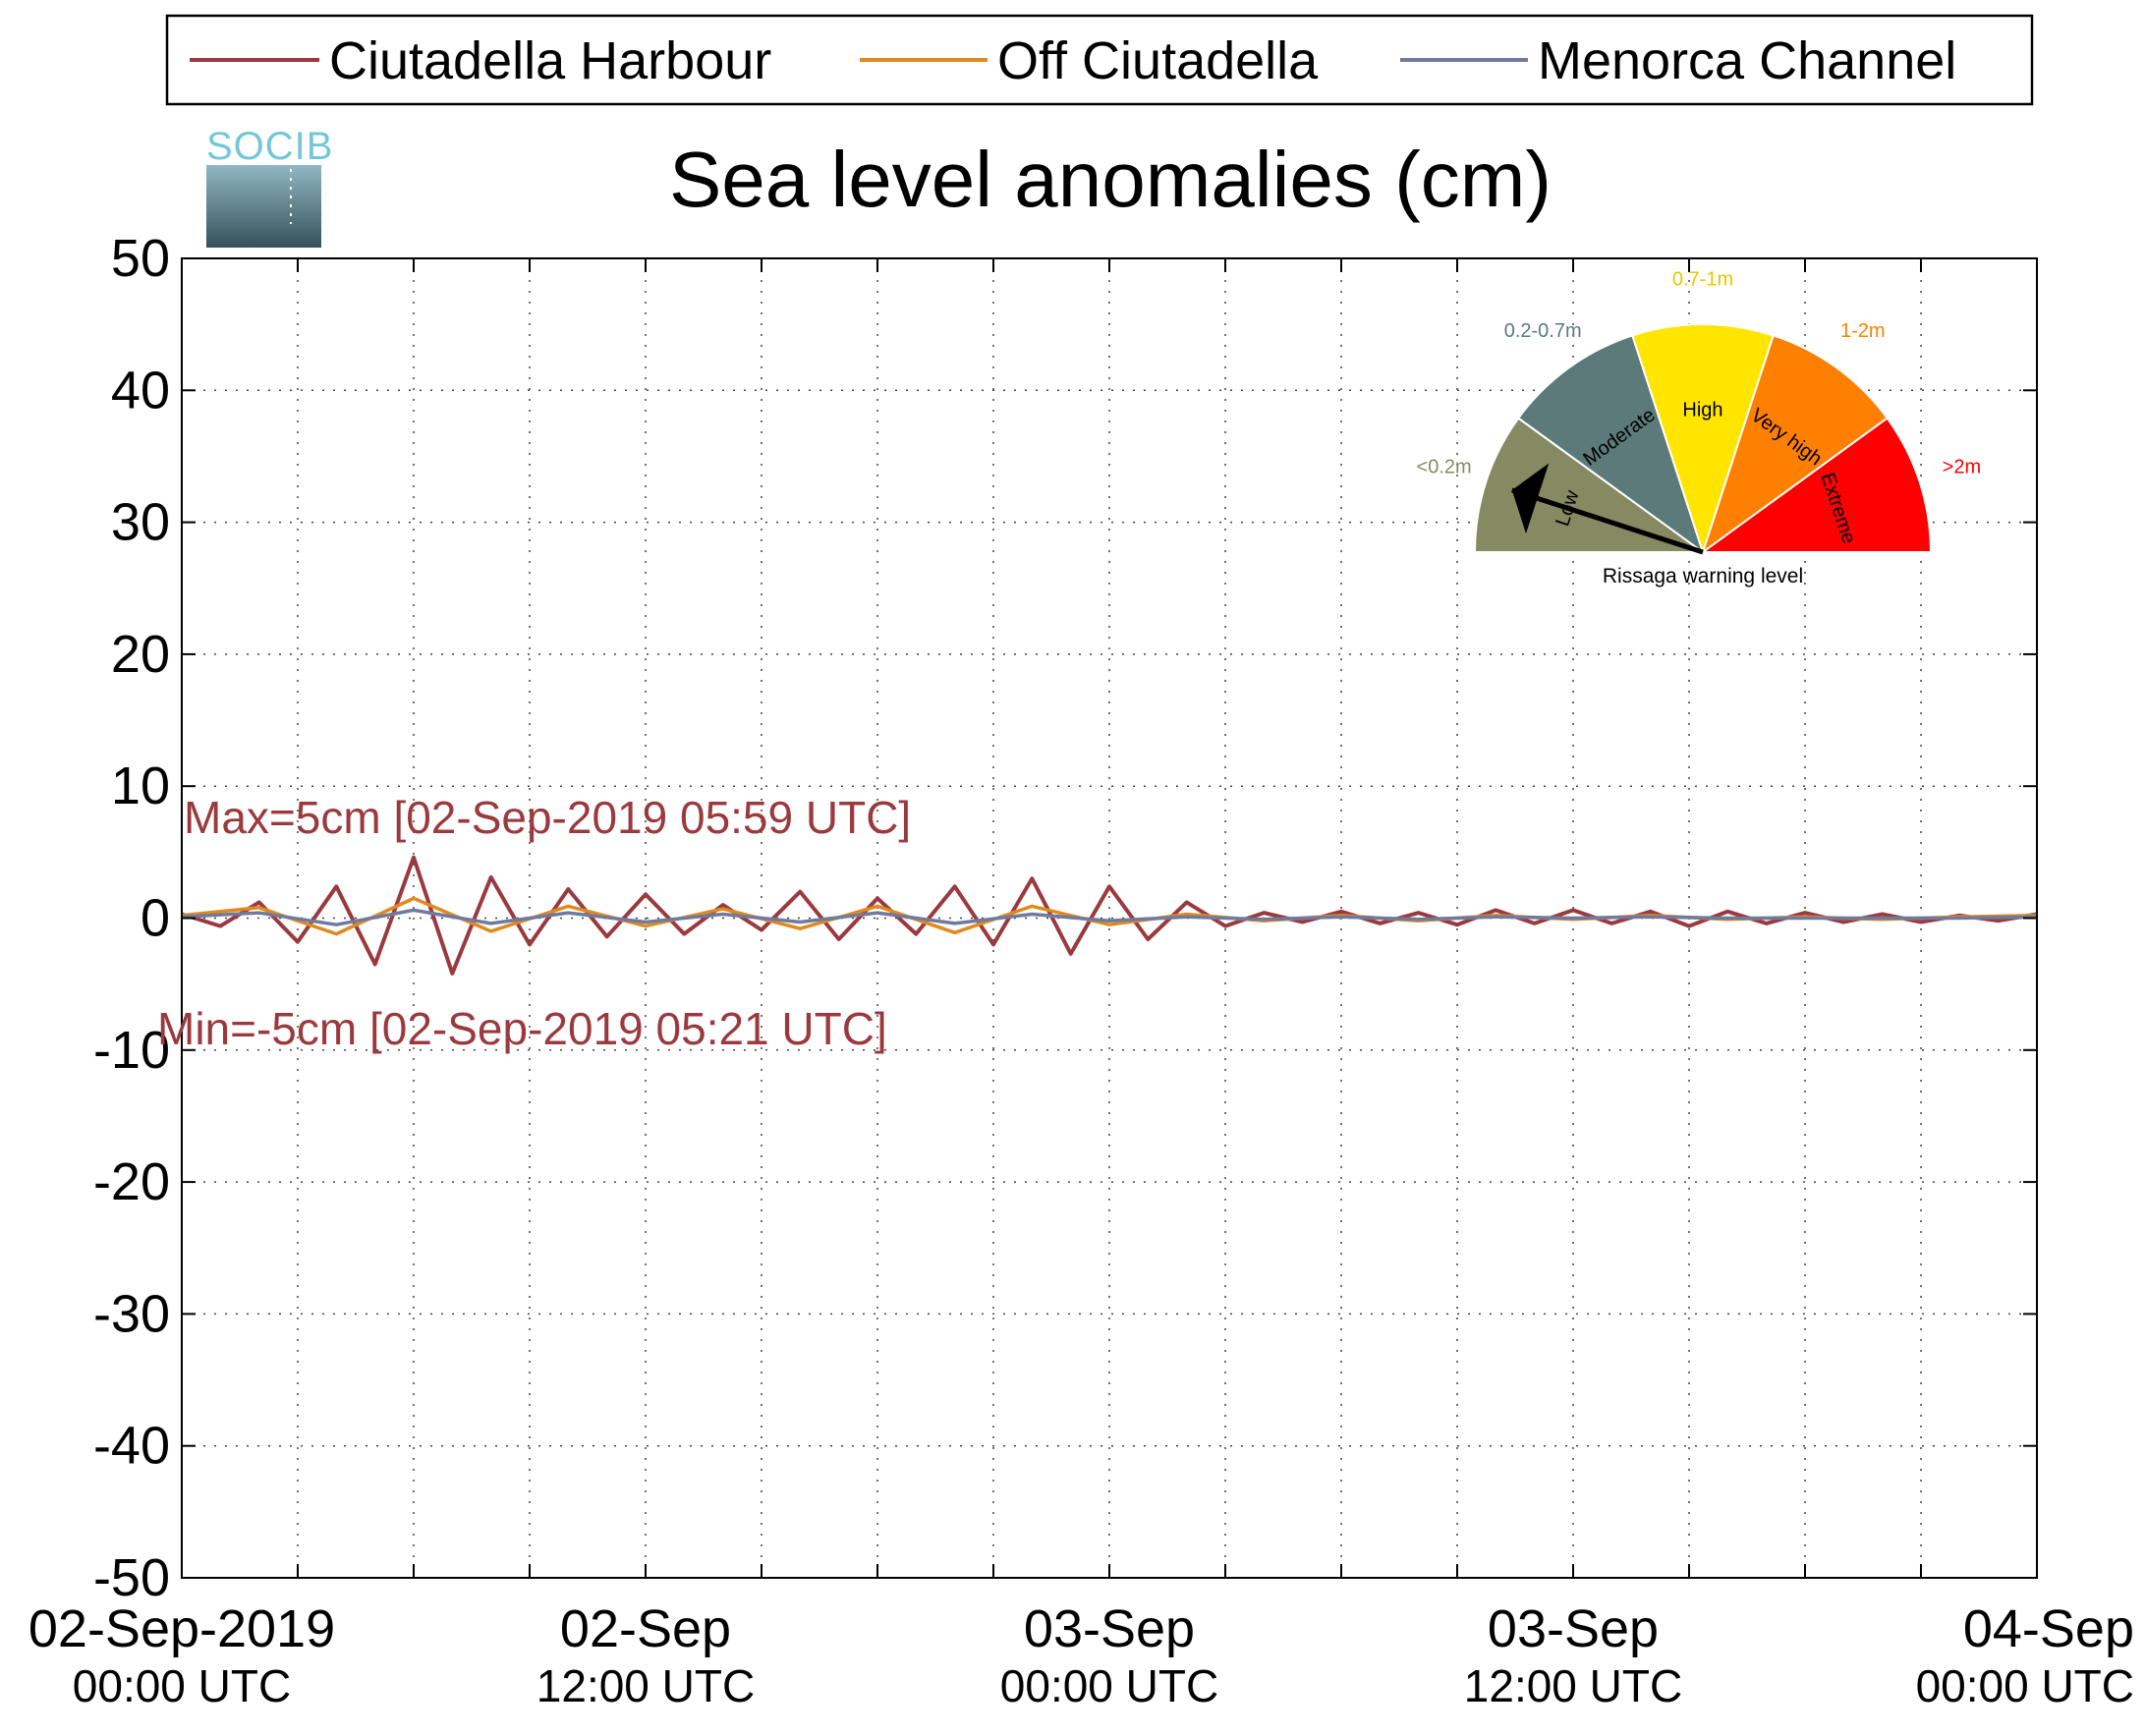 Image resolution: width=2145 pixels, height=1736 pixels. What do you see at coordinates (1702, 409) in the screenshot?
I see `gauge-level-name: High` at bounding box center [1702, 409].